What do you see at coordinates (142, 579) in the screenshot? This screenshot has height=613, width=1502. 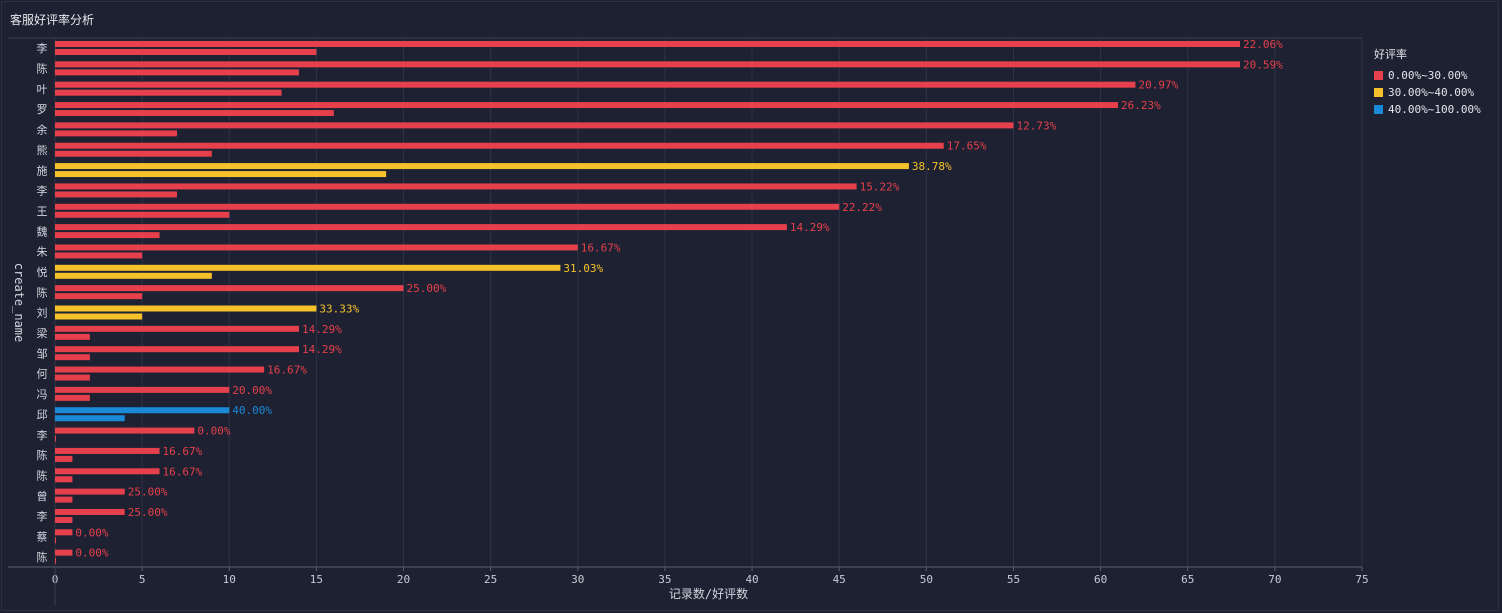 I see `x-tick-label: 5` at bounding box center [142, 579].